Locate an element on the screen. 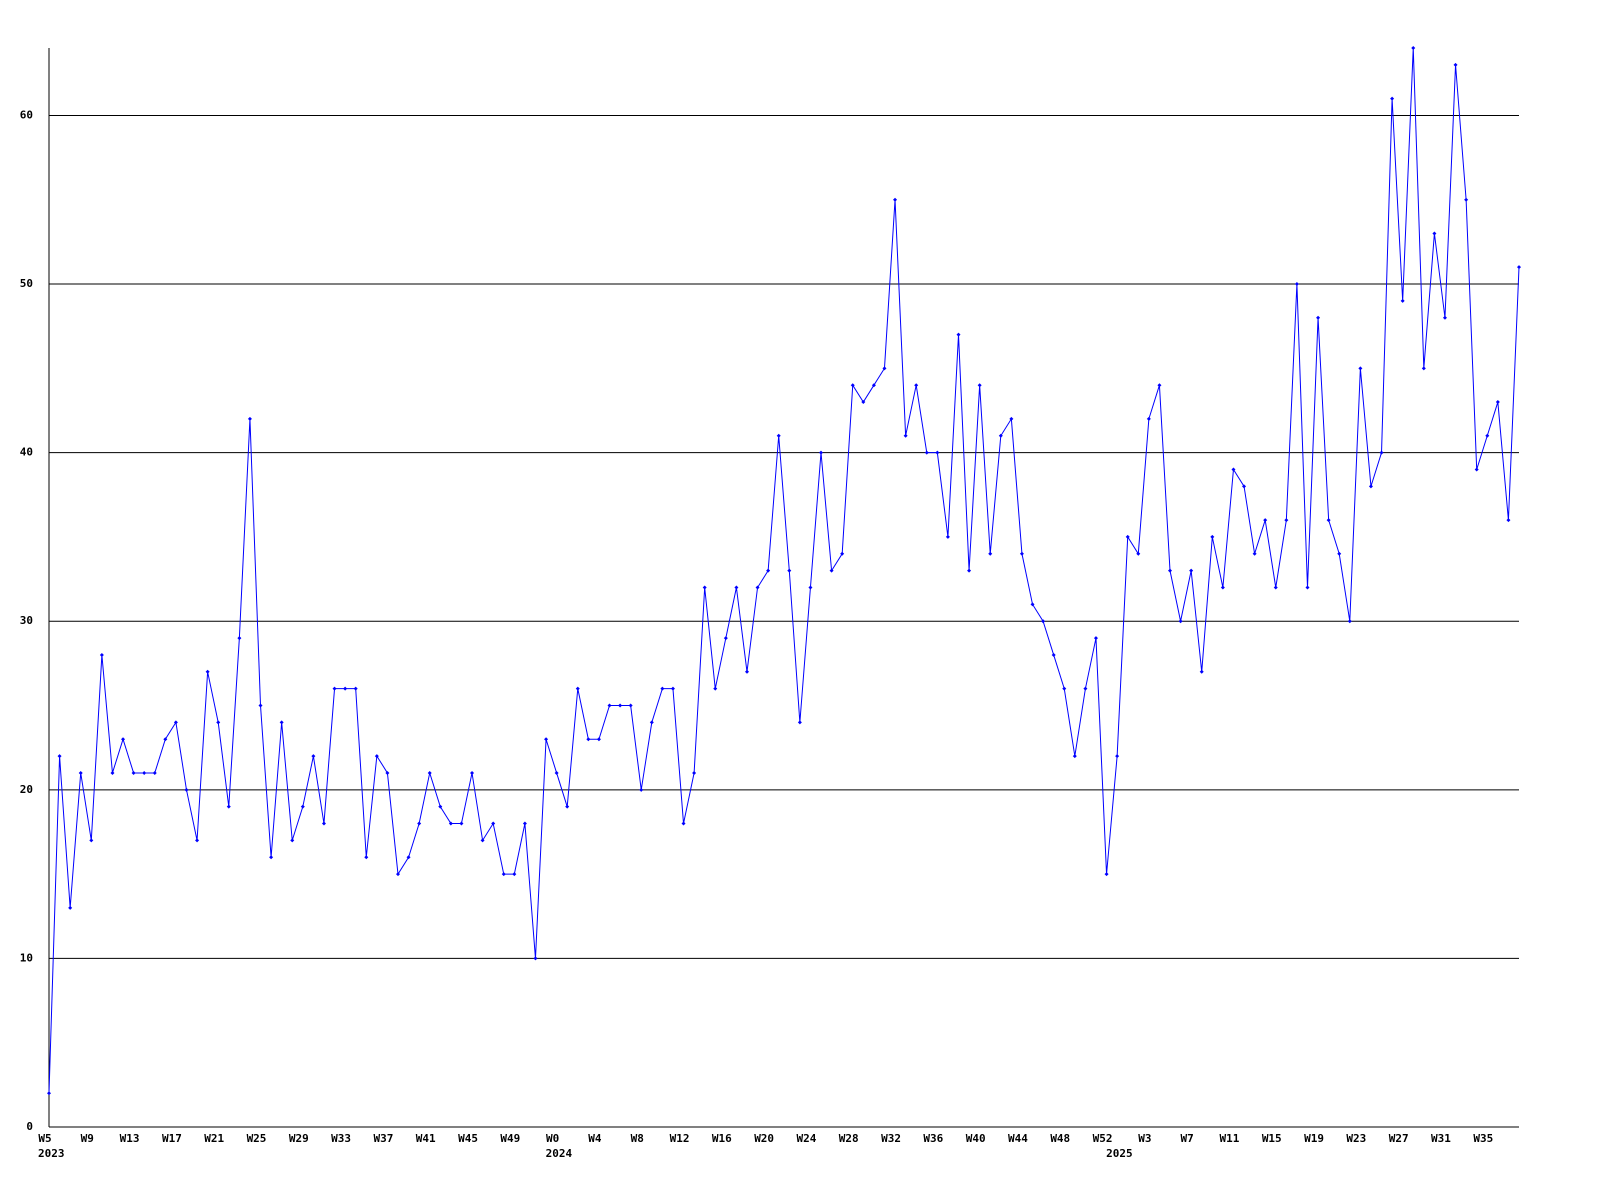  x-group-label: 2024 is located at coordinates (559, 1153).